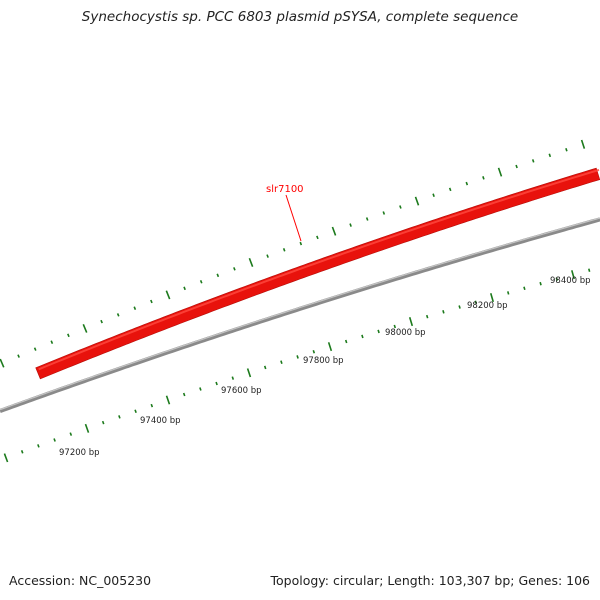  Describe the element at coordinates (323, 361) in the screenshot. I see `bp-label-97800-bp: 97800 bp` at that location.